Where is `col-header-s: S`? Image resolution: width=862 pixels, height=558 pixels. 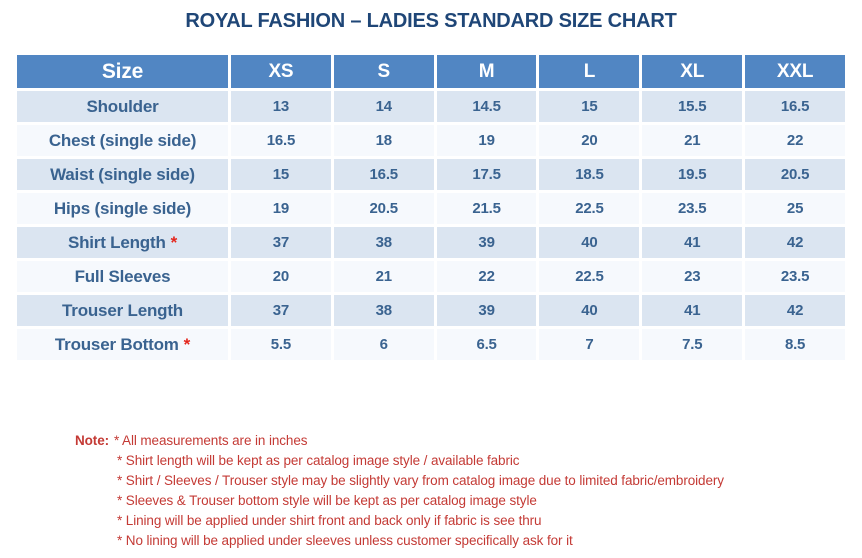 col-header-s: S is located at coordinates (383, 71).